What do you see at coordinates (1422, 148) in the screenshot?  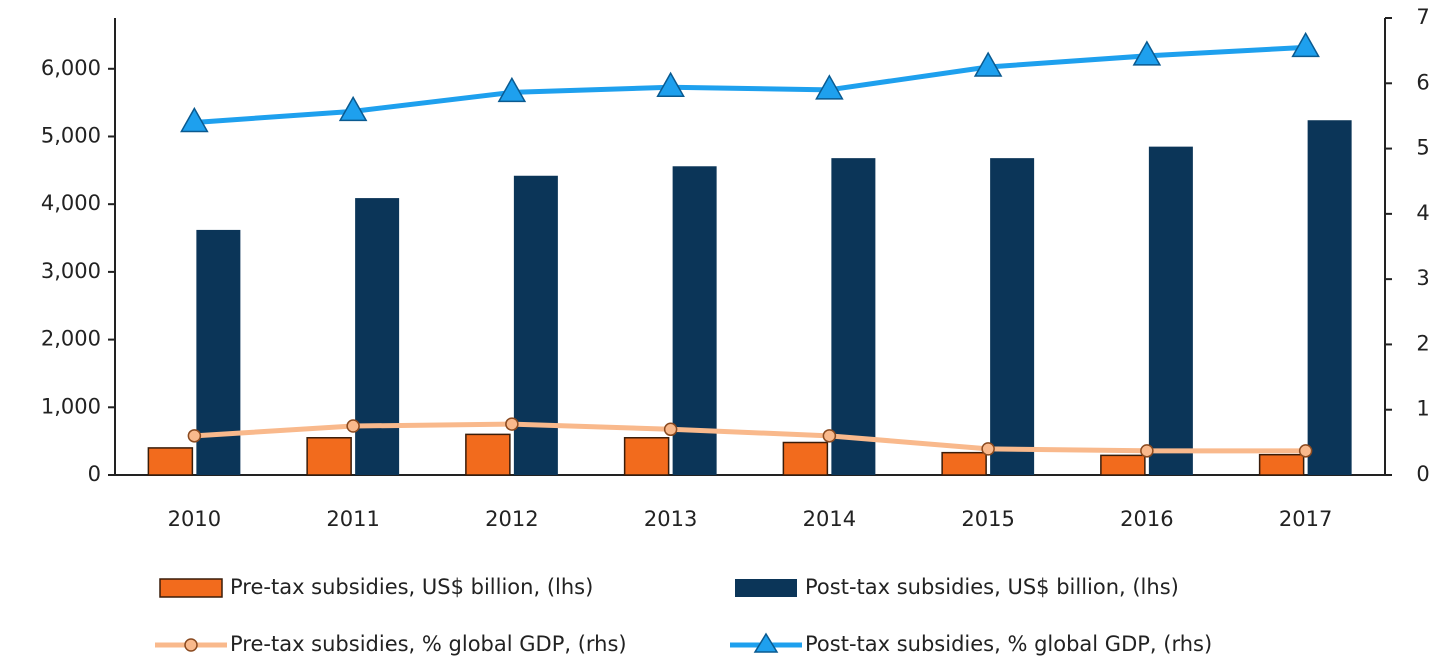 I see `y2-tick-label: 5` at bounding box center [1422, 148].